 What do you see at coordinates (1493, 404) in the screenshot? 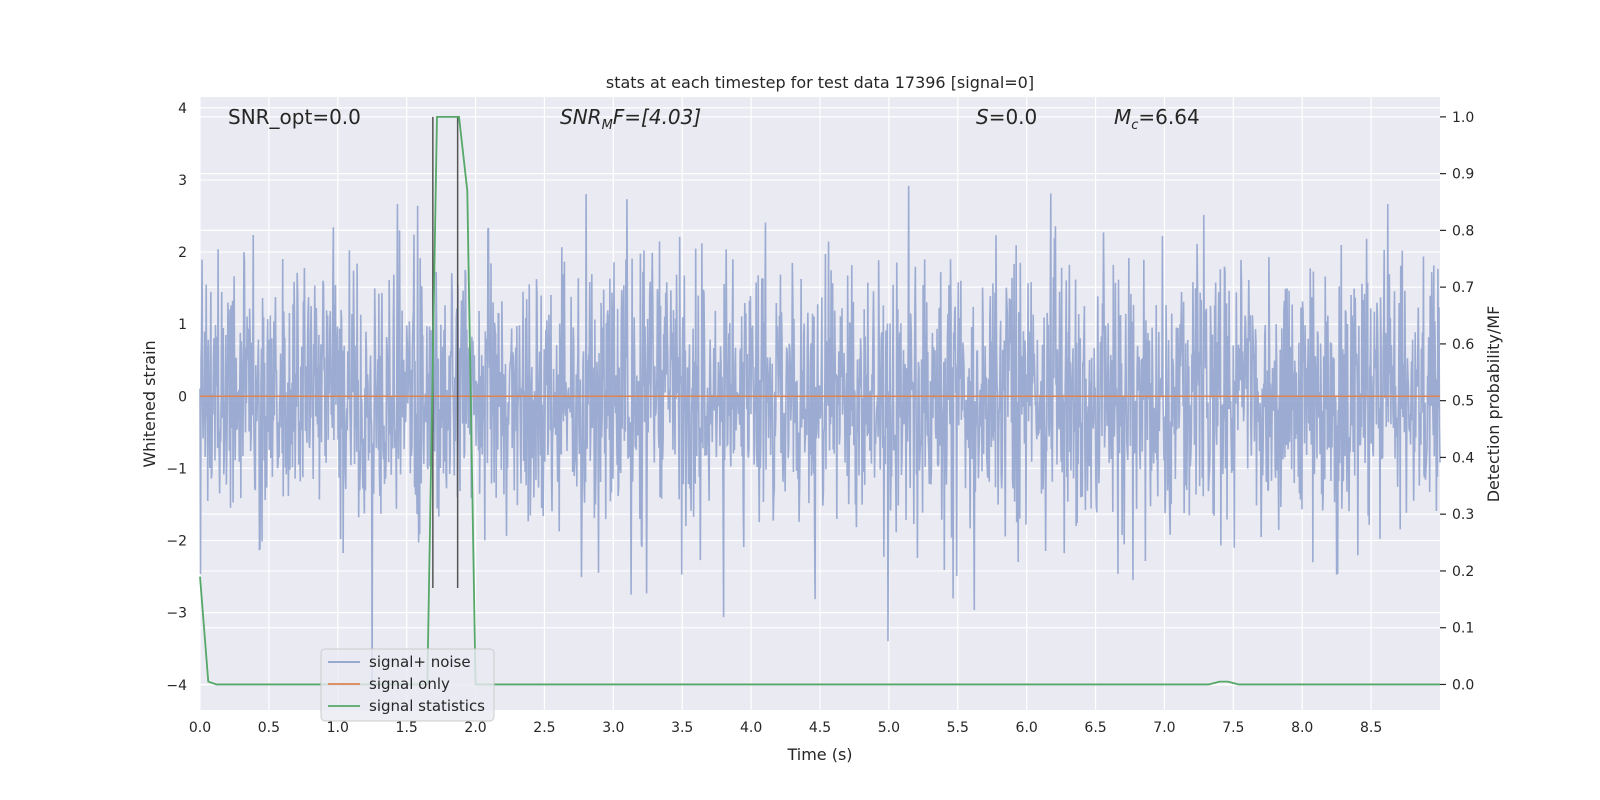
I see `y2-axis-label: Detection probability/MF` at bounding box center [1493, 404].